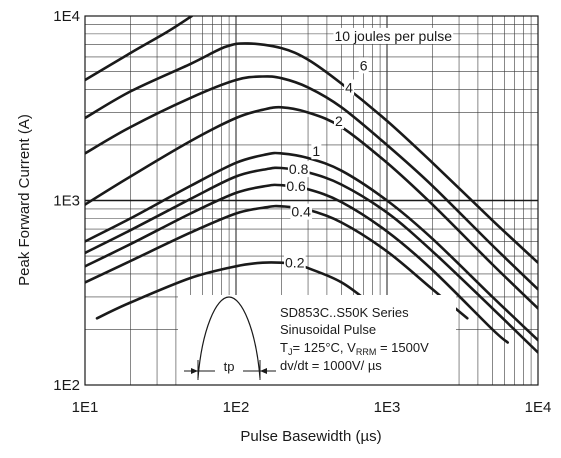 The image size is (561, 458). Describe the element at coordinates (66, 16) in the screenshot. I see `y-tick-label: 1E4` at that location.